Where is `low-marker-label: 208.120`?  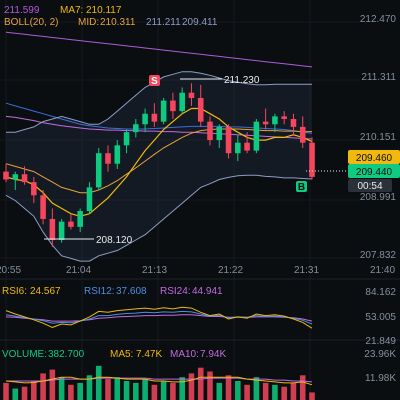 low-marker-label: 208.120 is located at coordinates (114, 240).